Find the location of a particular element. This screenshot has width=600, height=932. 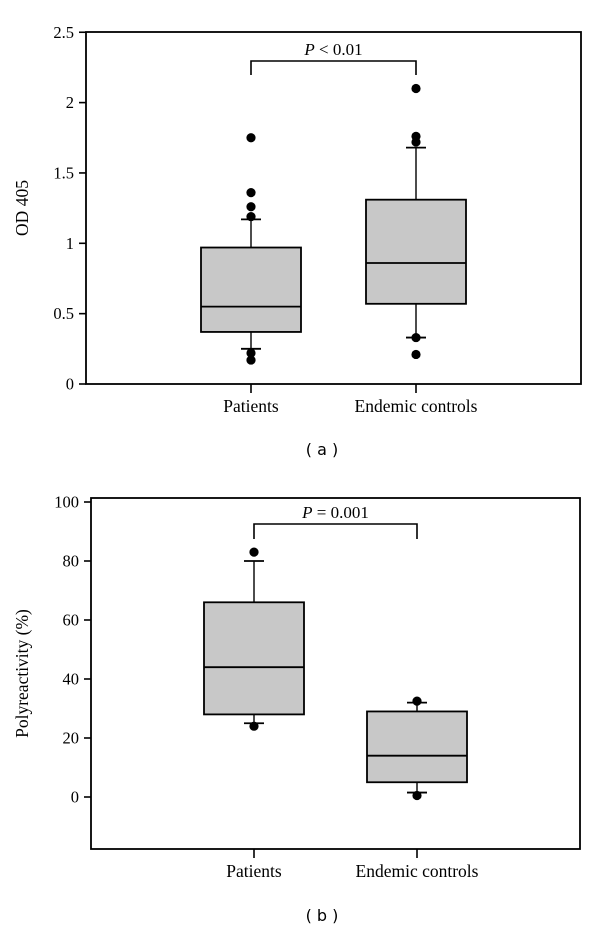

y-tick-label: 1.5 is located at coordinates (63, 172).